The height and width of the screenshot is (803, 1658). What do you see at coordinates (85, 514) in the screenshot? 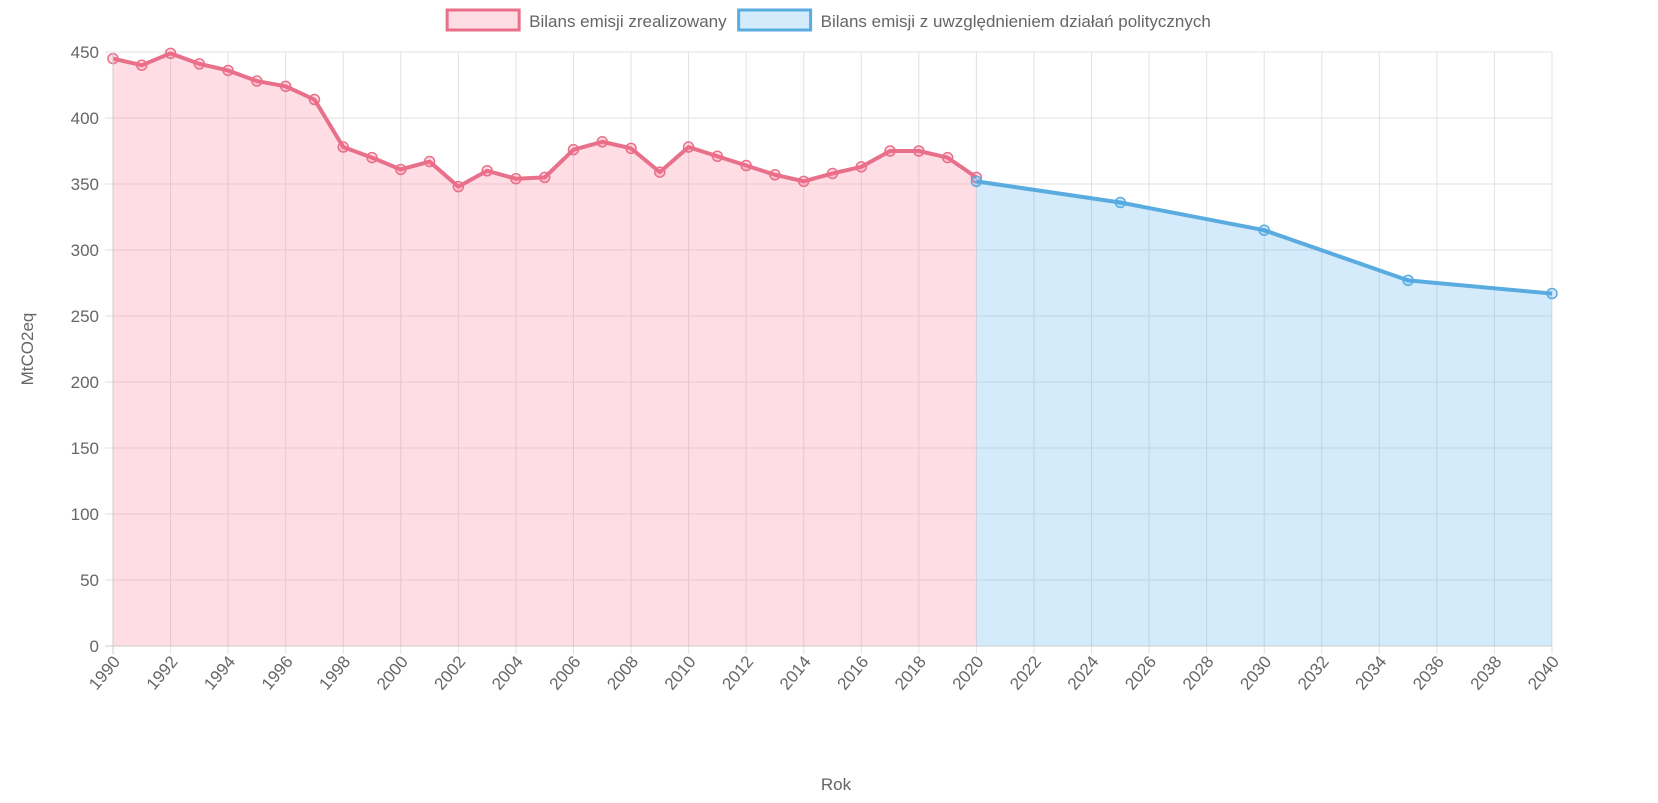
I see `y-tick-label: 100` at bounding box center [85, 514].